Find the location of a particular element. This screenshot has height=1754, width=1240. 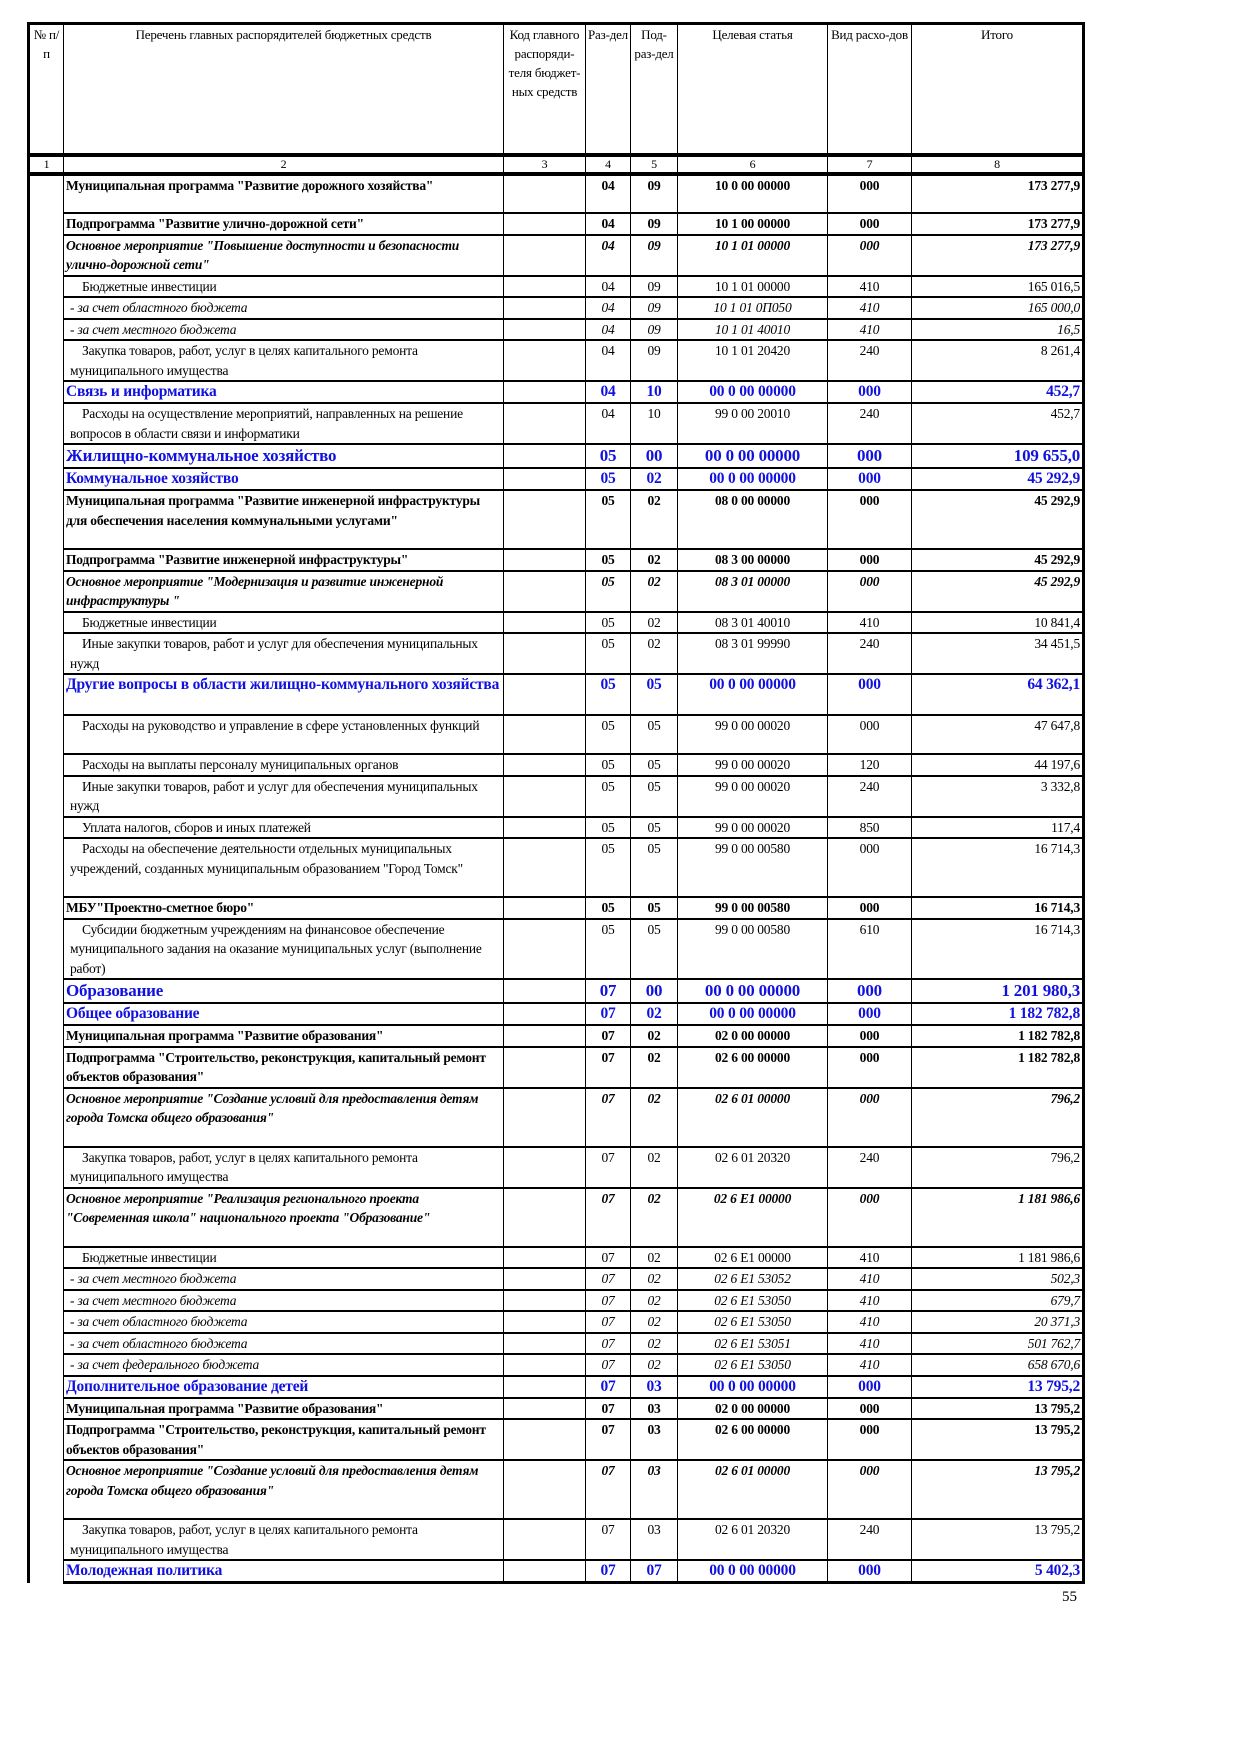

total-cell: 109 655,0 is located at coordinates (998, 456).